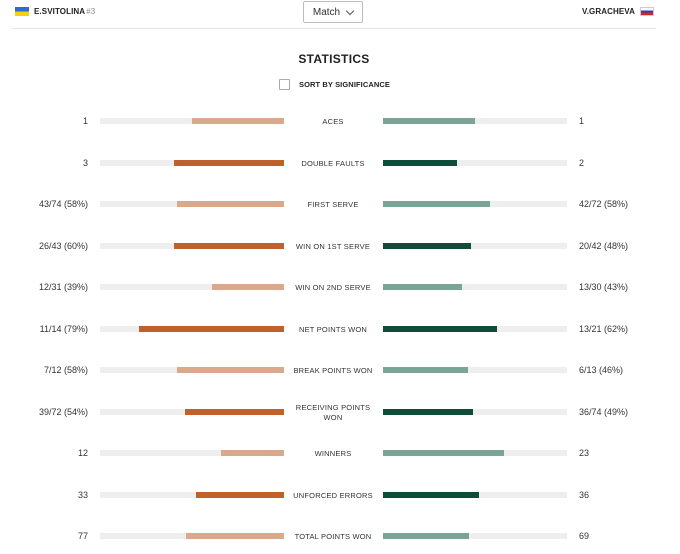 This screenshot has height=554, width=680. Describe the element at coordinates (82, 453) in the screenshot. I see `stat-value-player1: 12` at that location.